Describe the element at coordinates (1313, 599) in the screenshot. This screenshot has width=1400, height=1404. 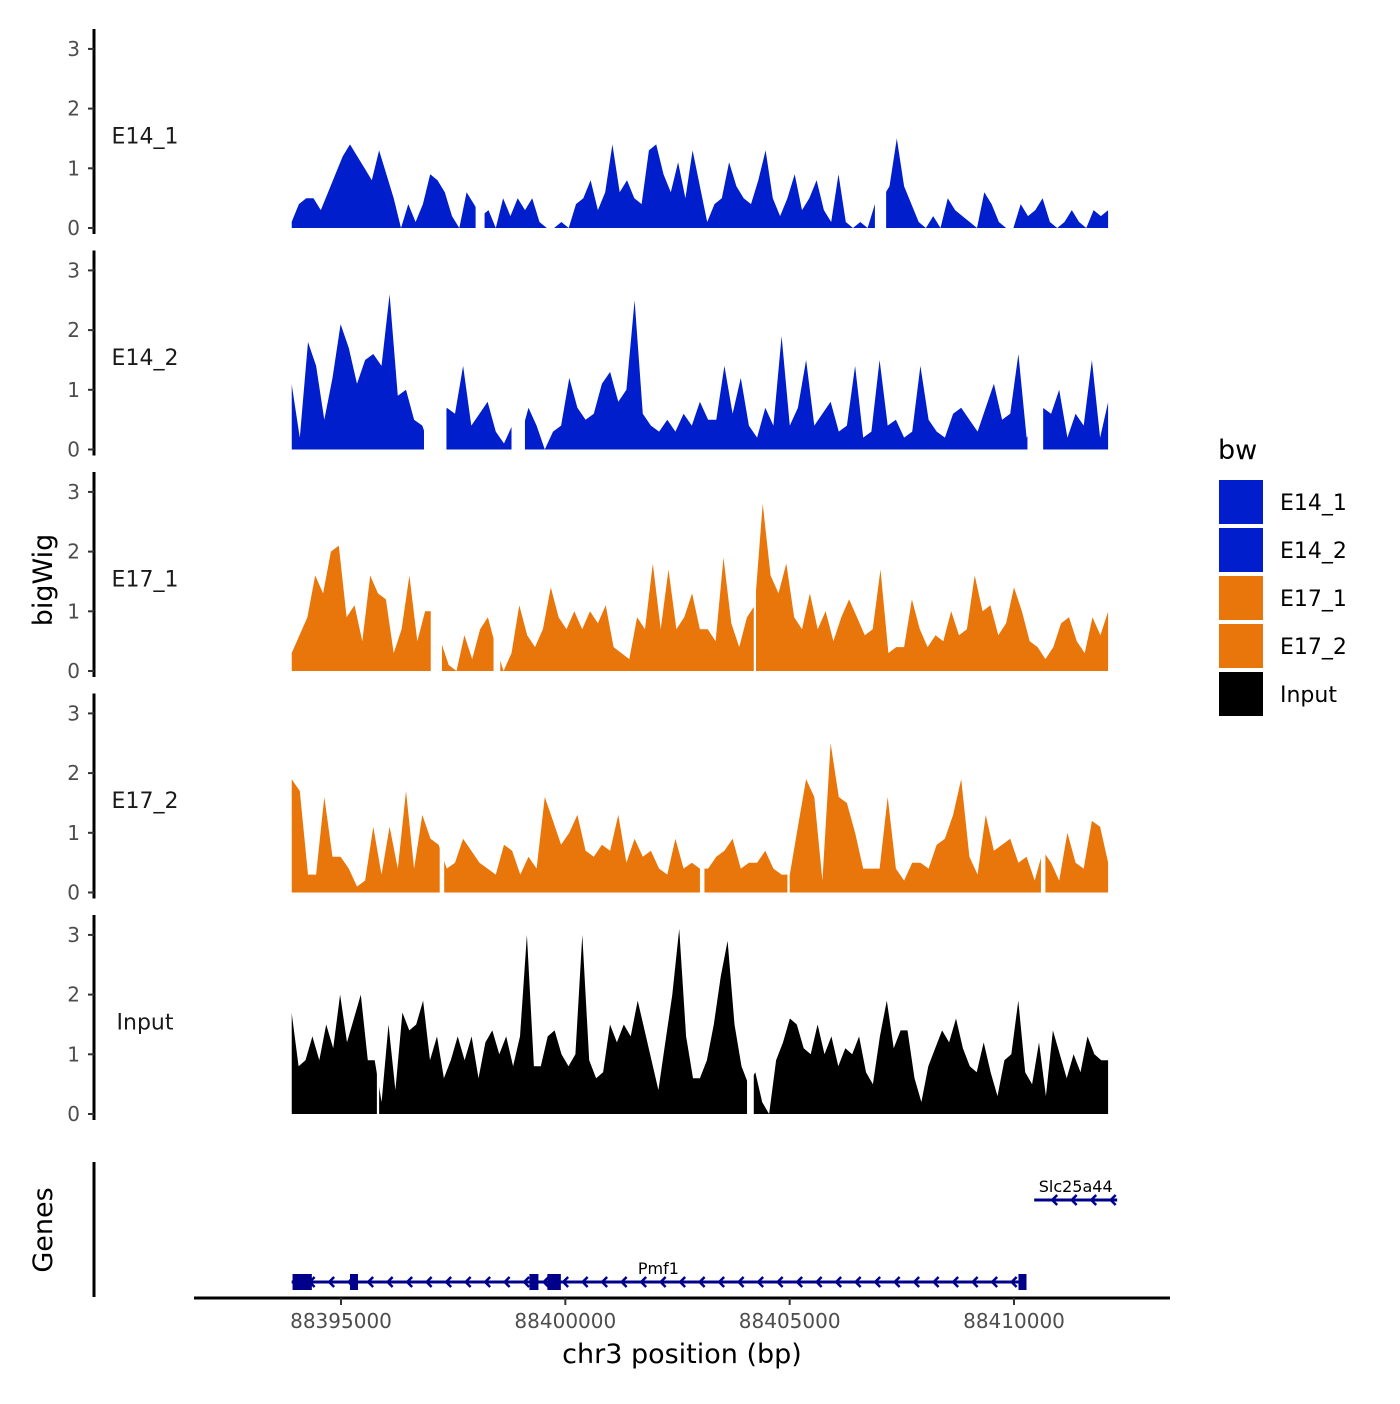
I see `legend-label: E17_1` at that location.